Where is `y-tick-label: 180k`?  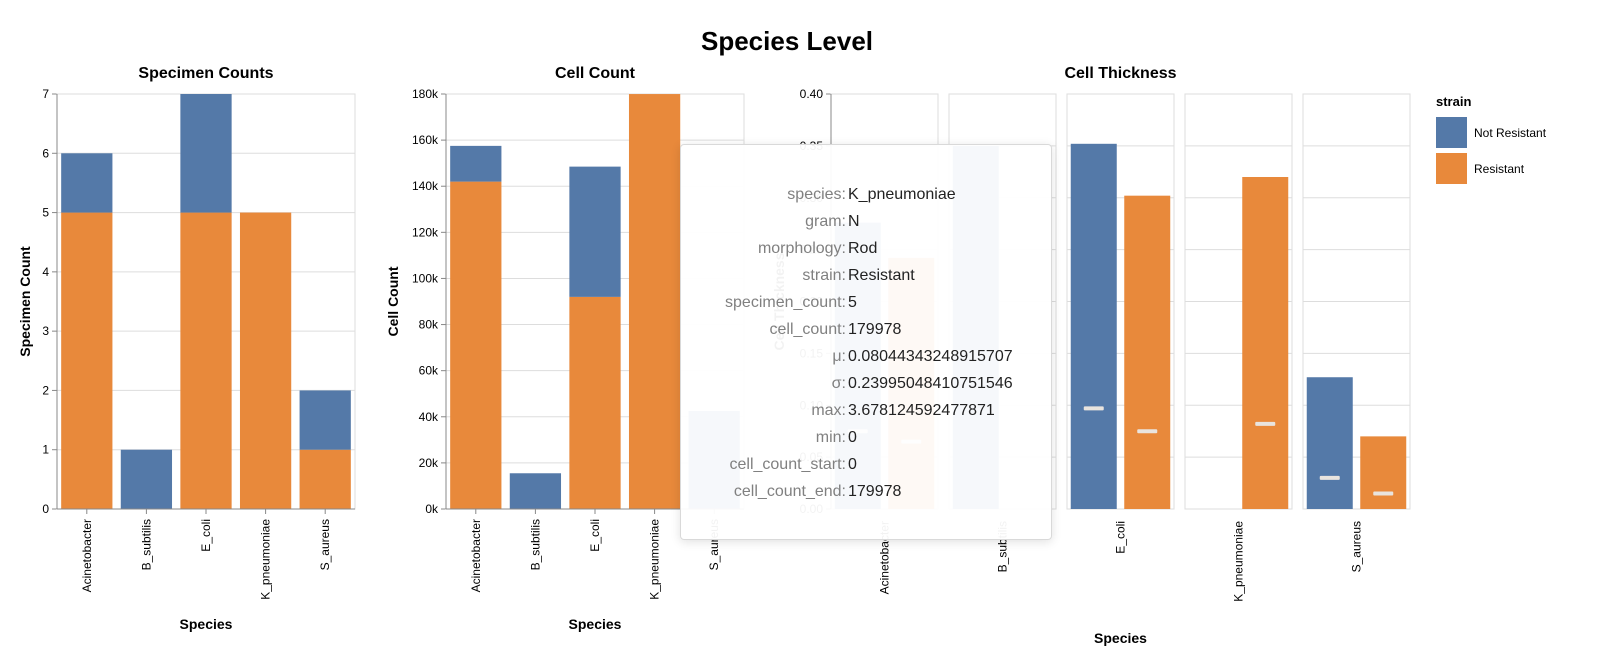
y-tick-label: 180k is located at coordinates (425, 94).